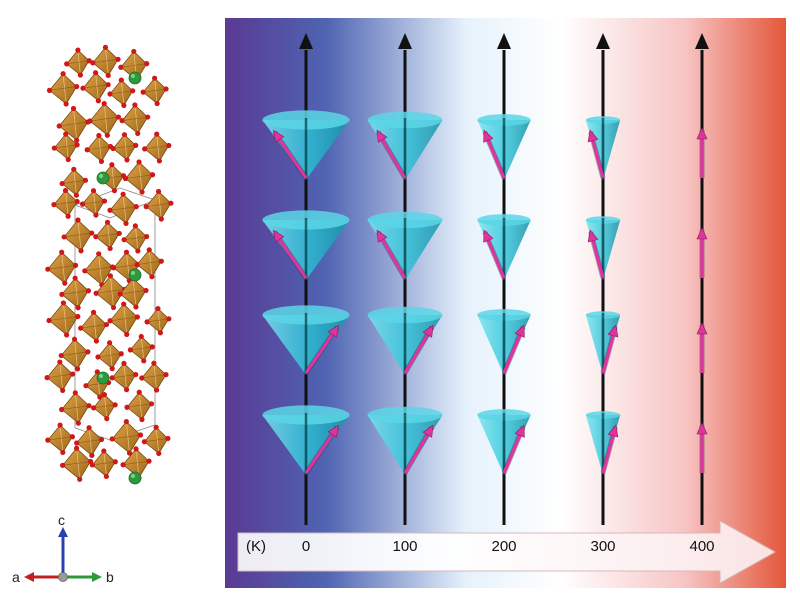  Describe the element at coordinates (603, 546) in the screenshot. I see `temperature-label-300: 300` at that location.